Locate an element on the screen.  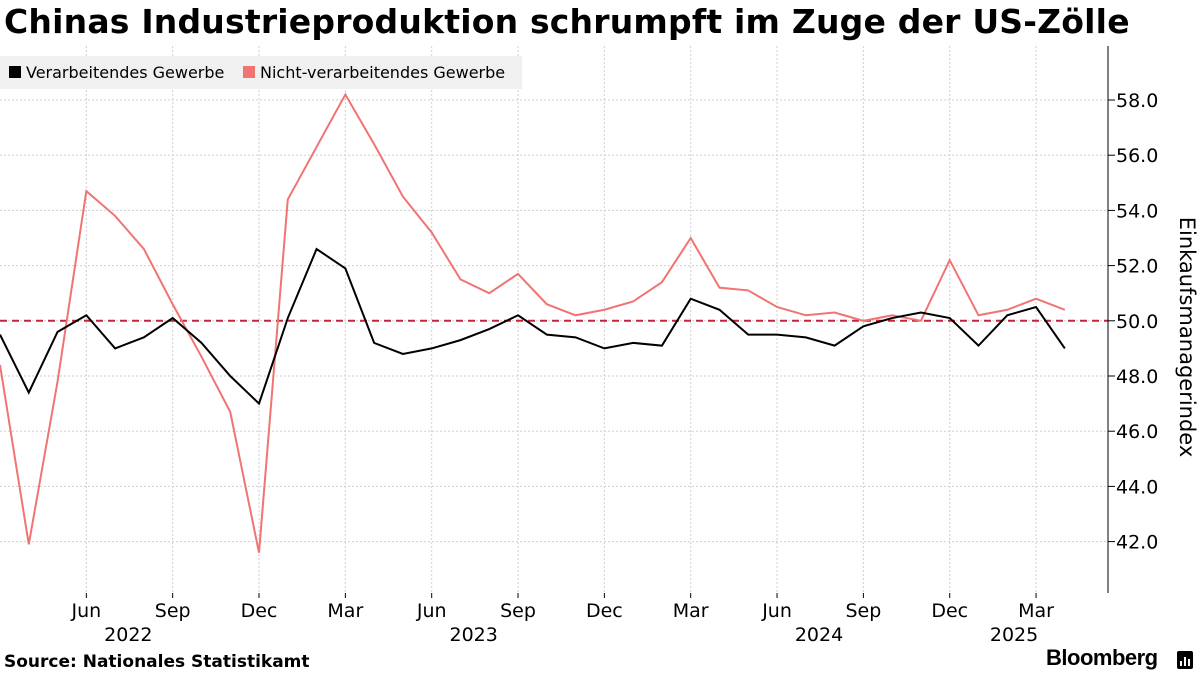
legend-swatch-non-manufacturing is located at coordinates (249, 72).